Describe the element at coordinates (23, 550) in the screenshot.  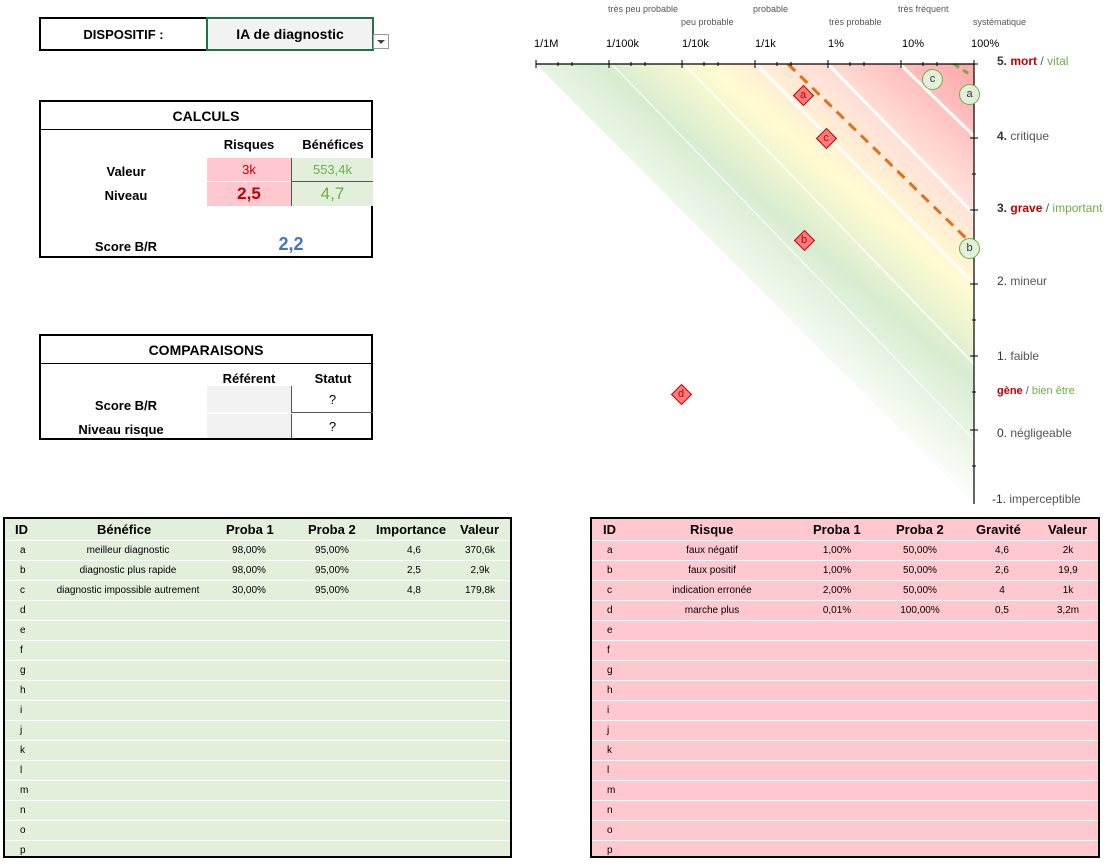
I see `row-id: a` at that location.